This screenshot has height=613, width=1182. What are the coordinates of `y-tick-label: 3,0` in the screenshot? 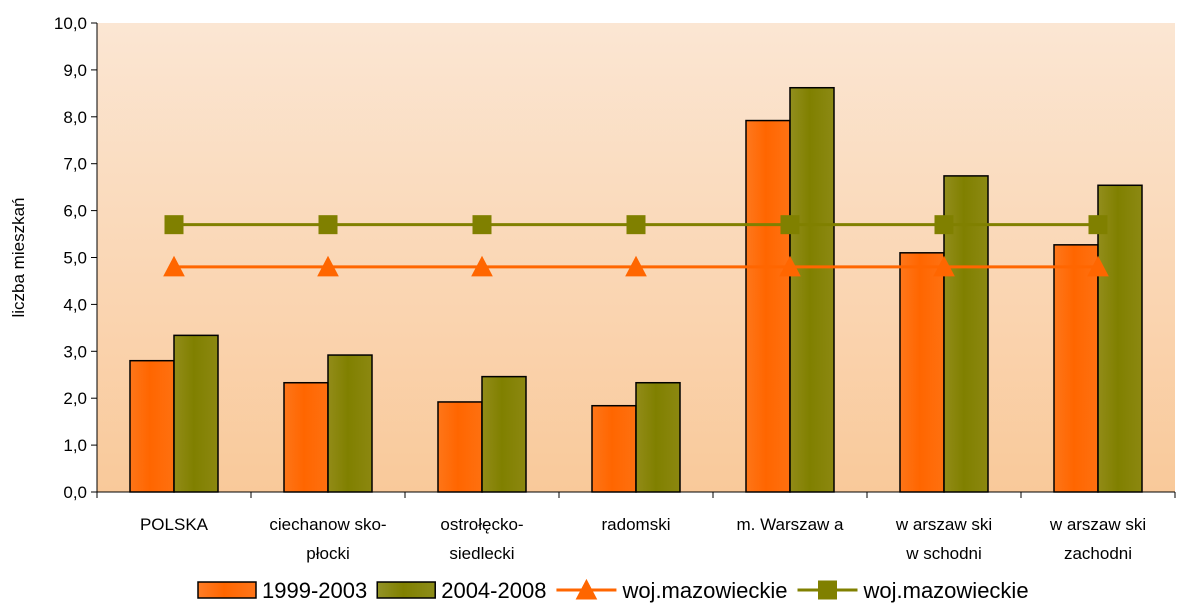 It's located at (75, 351).